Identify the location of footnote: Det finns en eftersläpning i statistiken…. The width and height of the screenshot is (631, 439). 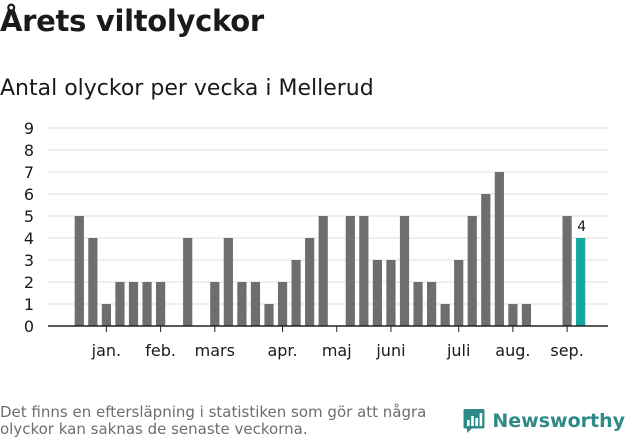
(213, 420).